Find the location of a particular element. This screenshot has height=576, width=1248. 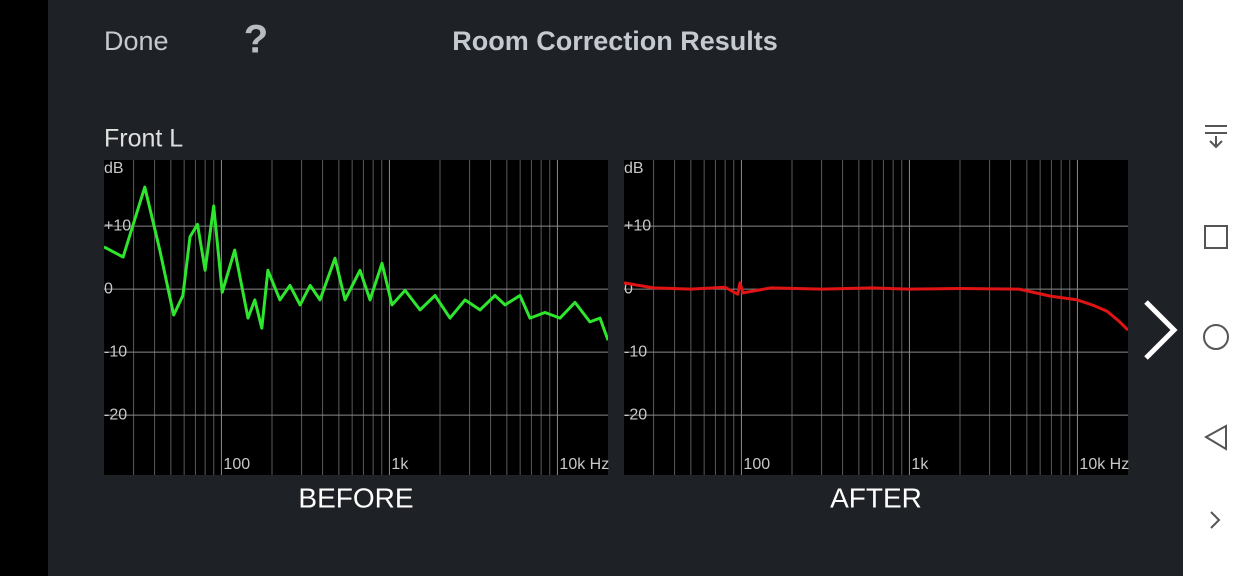

nav-more is located at coordinates (1215, 520).